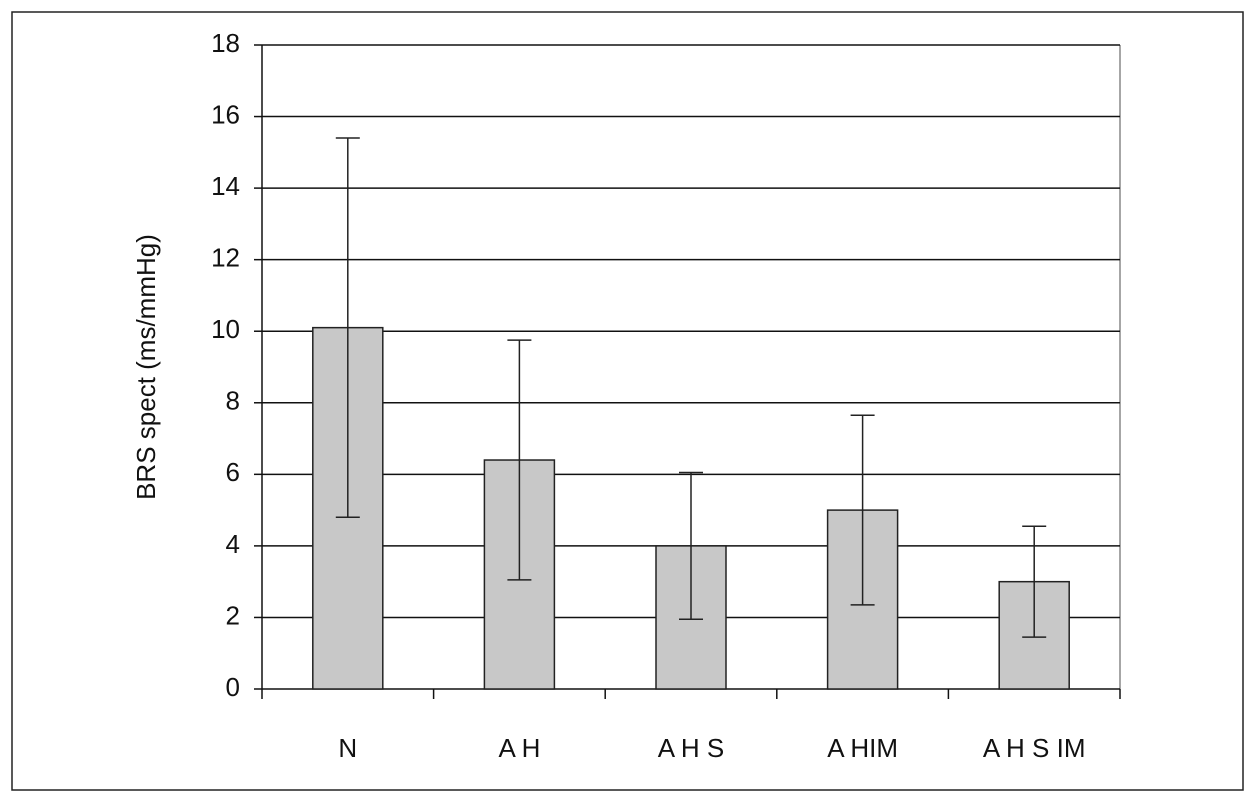 The height and width of the screenshot is (800, 1255). Describe the element at coordinates (519, 748) in the screenshot. I see `x-tick-label: A H` at that location.